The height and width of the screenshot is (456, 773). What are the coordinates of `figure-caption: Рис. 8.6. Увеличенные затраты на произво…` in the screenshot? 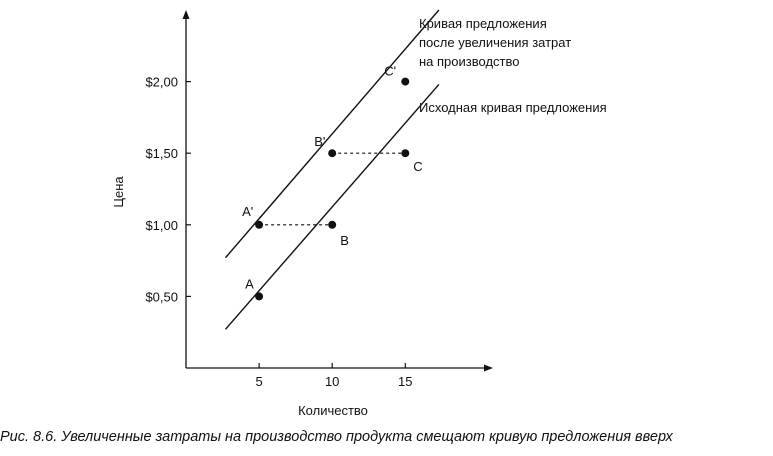 It's located at (336, 437).